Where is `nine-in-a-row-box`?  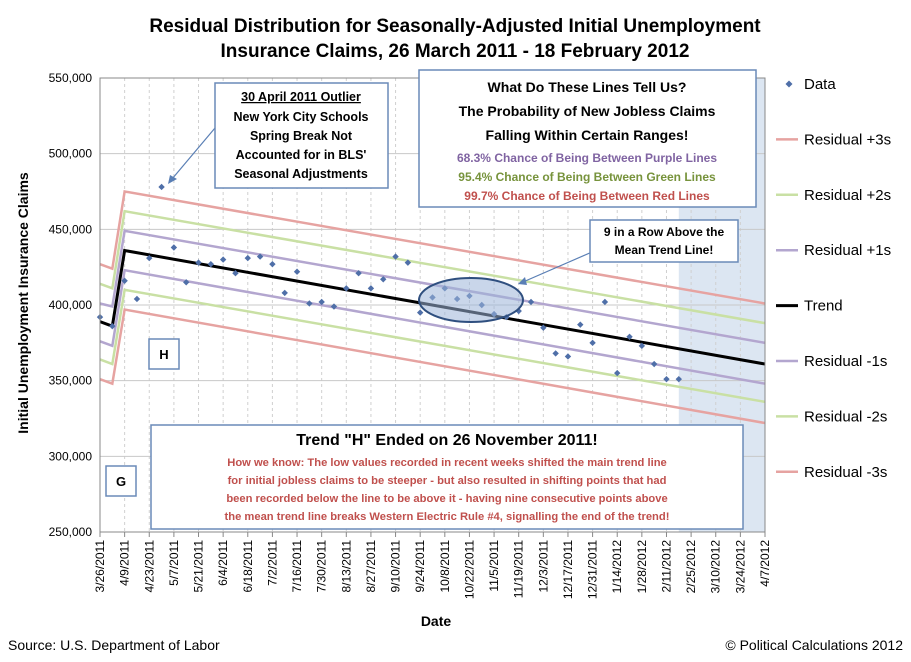 nine-in-a-row-box is located at coordinates (664, 241).